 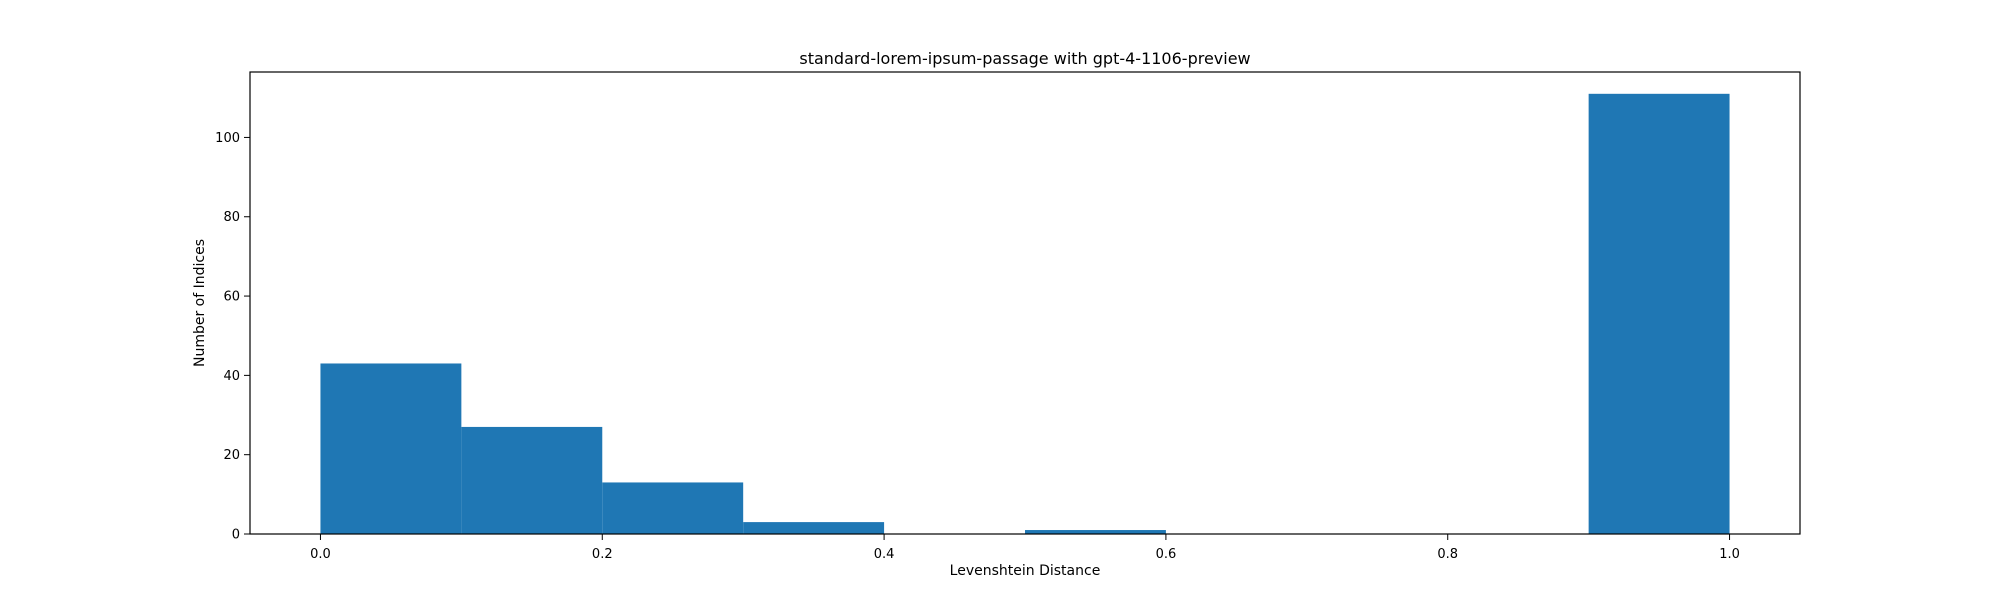 What do you see at coordinates (231, 455) in the screenshot?
I see `y-tick-label-1: 20` at bounding box center [231, 455].